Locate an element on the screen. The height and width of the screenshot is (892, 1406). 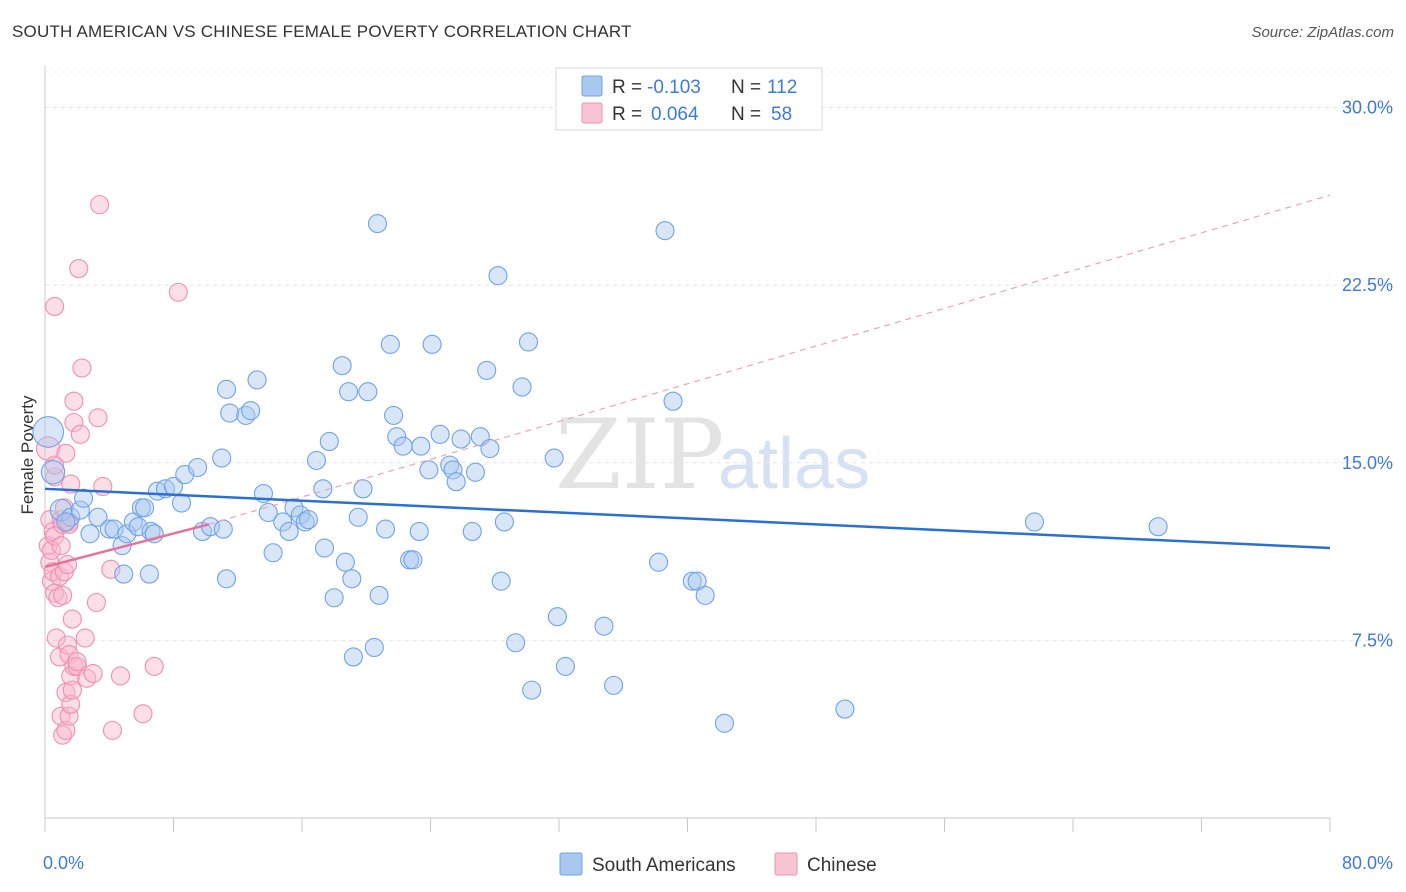
source-label: Source: ZipAtlas.com is located at coordinates (1322, 32).